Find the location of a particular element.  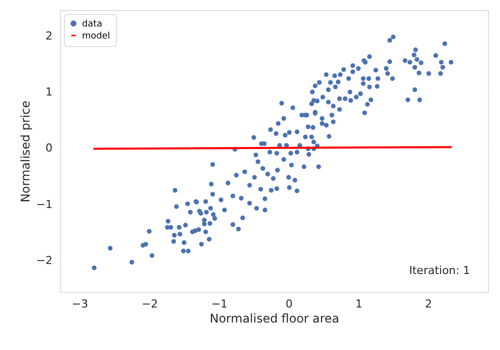

x-axis-title: Normalised floor area is located at coordinates (275, 319).